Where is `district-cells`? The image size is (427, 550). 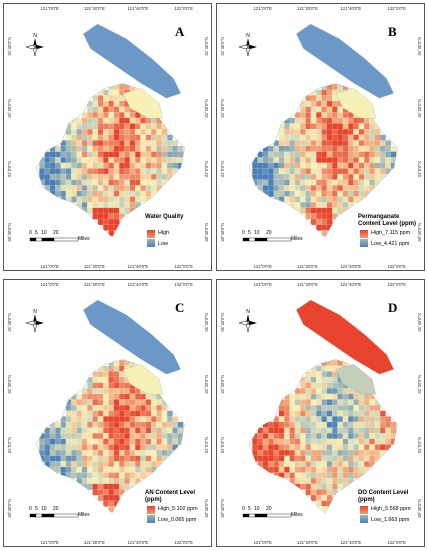
district-cells is located at coordinates (324, 160).